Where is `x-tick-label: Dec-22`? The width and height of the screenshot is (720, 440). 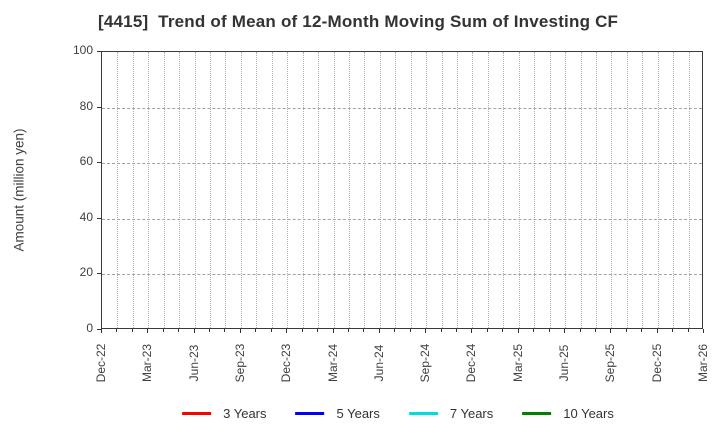
x-tick-label: Dec-22 is located at coordinates (101, 363).